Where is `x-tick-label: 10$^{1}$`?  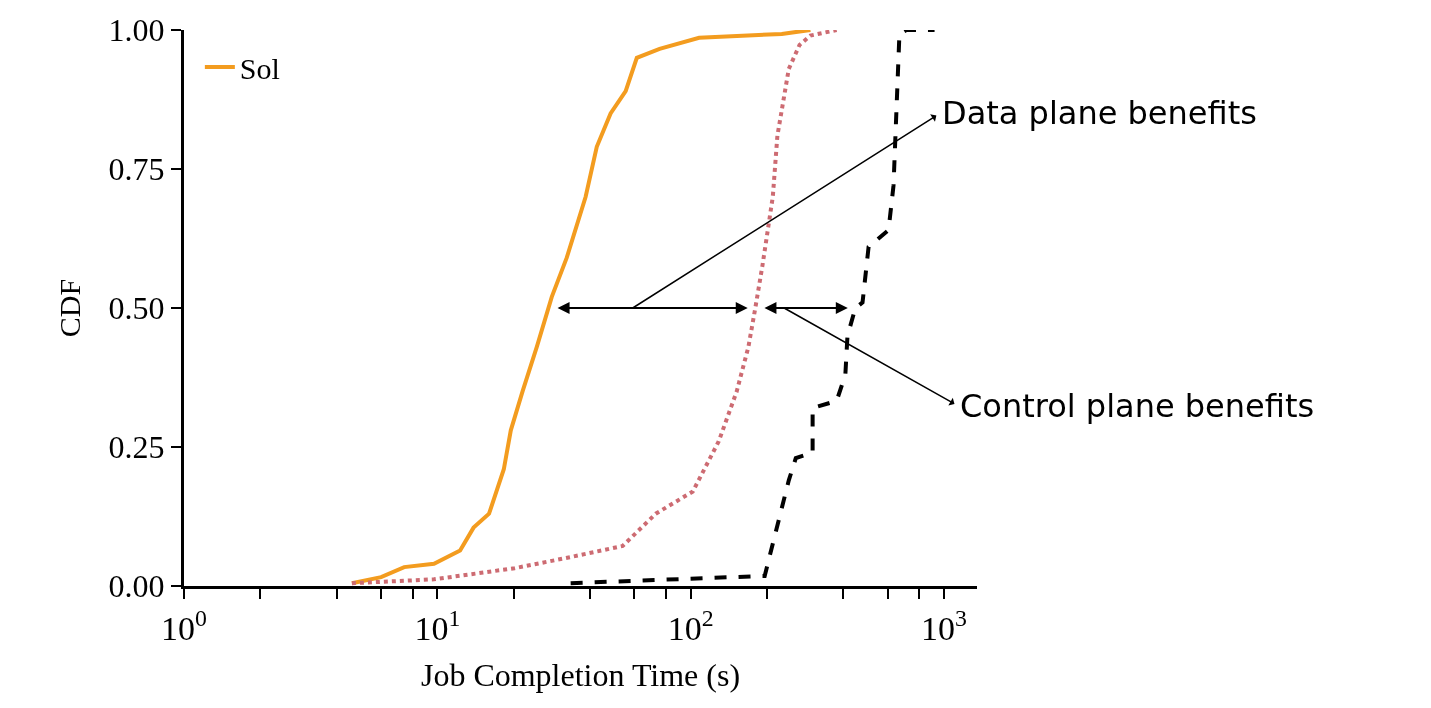 x-tick-label: 10$^{1}$ is located at coordinates (437, 625).